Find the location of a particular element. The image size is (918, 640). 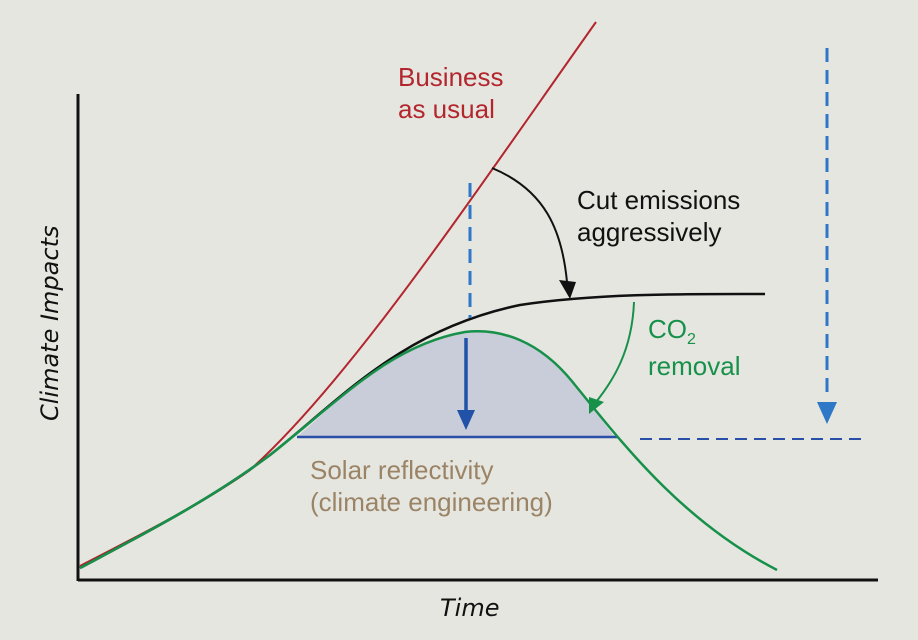

solar-arrowhead is located at coordinates (466, 420).